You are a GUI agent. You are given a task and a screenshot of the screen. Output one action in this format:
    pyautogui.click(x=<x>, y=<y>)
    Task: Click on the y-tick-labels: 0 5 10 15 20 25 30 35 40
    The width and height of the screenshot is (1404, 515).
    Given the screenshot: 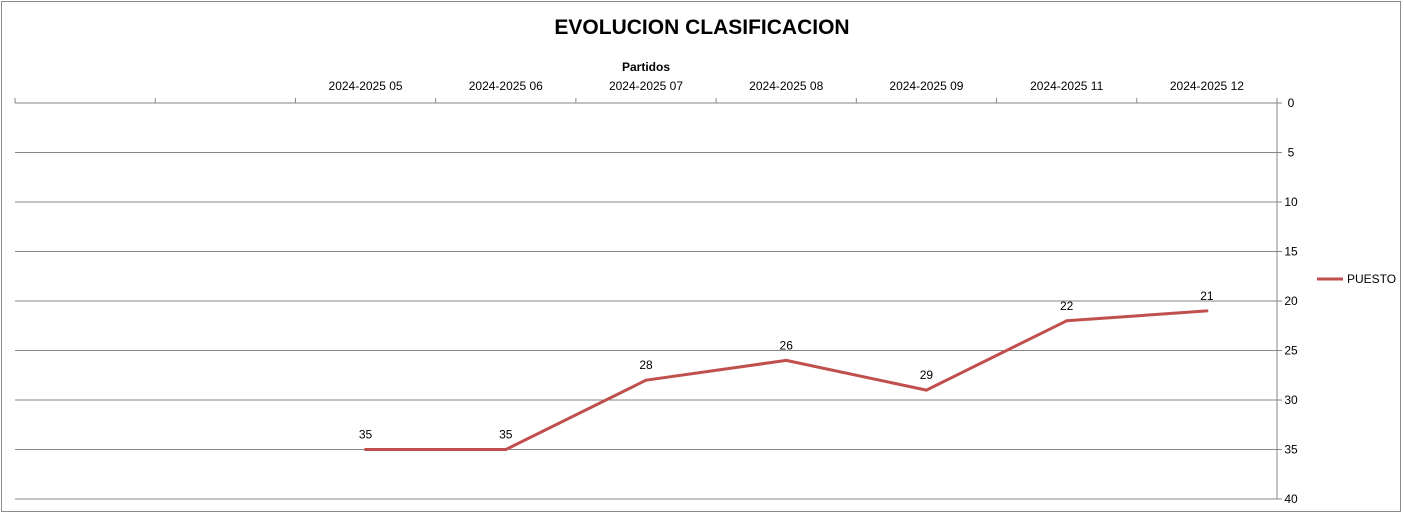 What is the action you would take?
    pyautogui.click(x=1291, y=301)
    